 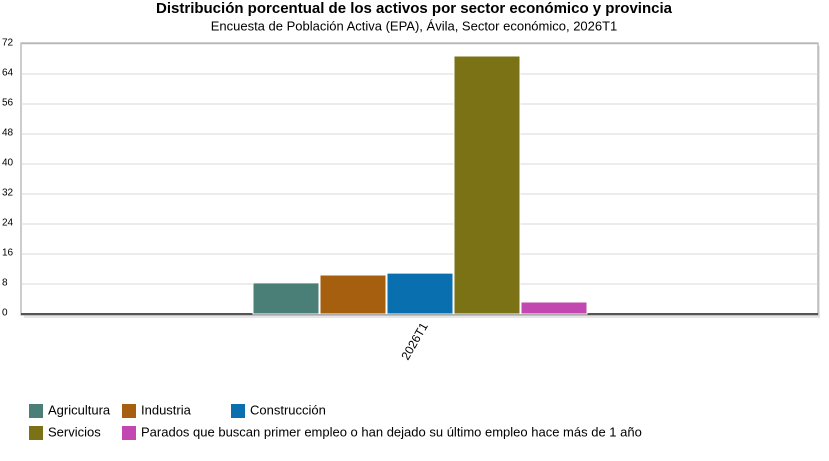 What do you see at coordinates (79, 409) in the screenshot?
I see `legend-label: Agricultura` at bounding box center [79, 409].